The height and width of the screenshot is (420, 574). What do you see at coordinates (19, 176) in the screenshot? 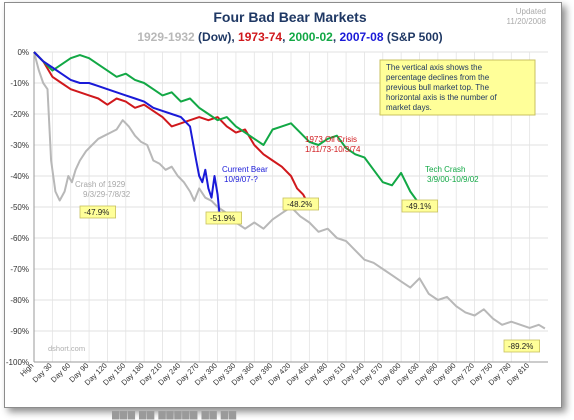
I see `y-tick-label: -40%` at bounding box center [19, 176].